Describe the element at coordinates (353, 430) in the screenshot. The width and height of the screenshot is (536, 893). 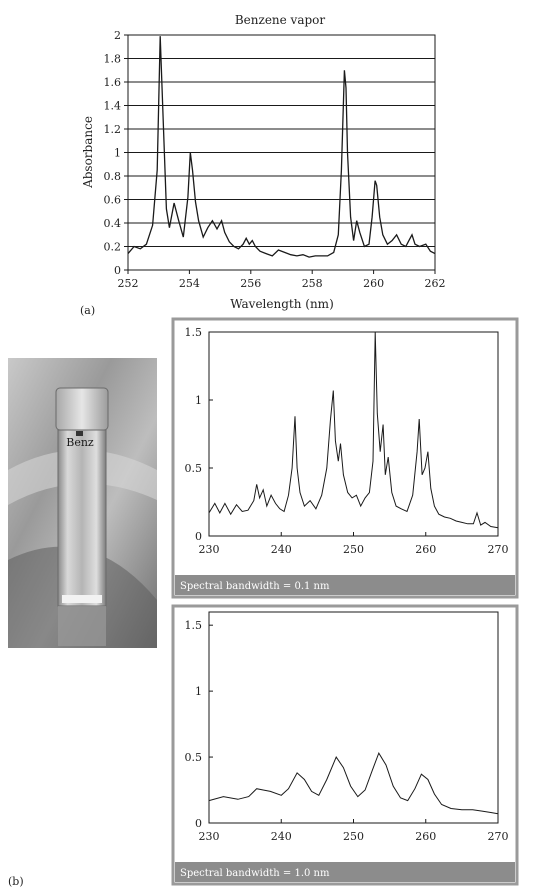
I see `chart-b1-series-line` at that location.